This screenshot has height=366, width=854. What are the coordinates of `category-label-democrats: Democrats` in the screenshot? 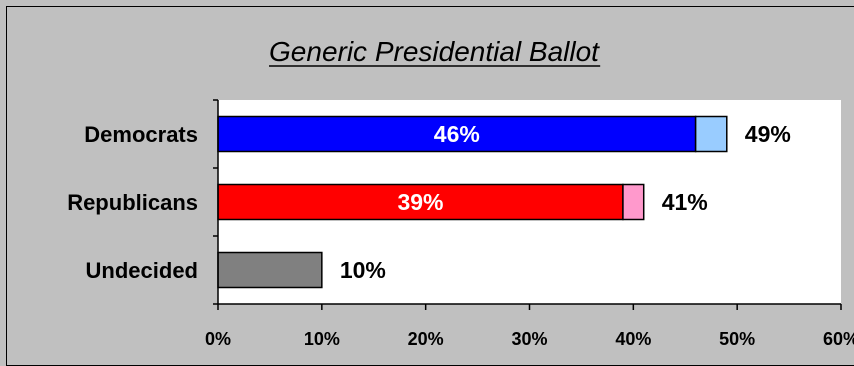 It's located at (141, 134).